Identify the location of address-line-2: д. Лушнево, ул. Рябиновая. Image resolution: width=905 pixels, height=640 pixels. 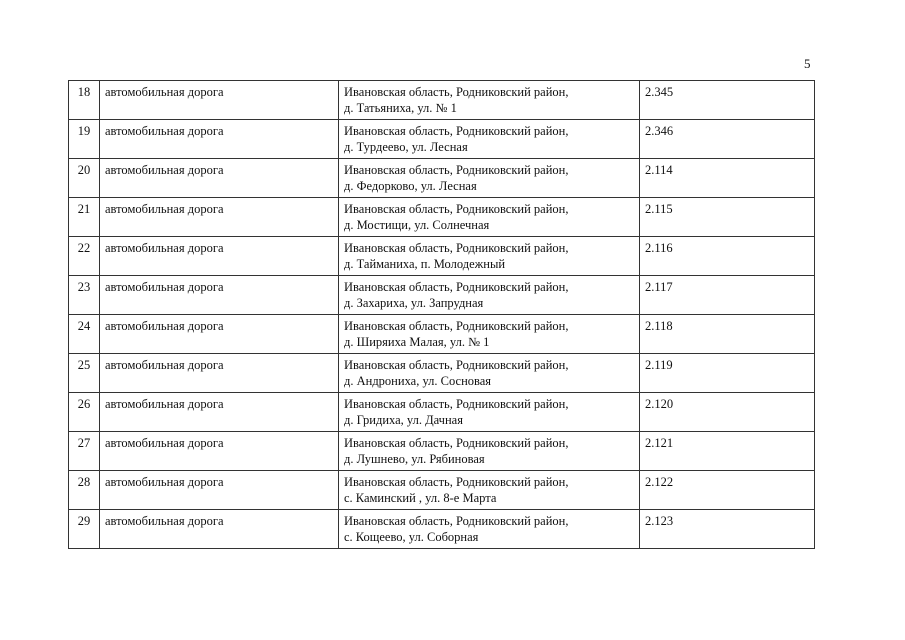
(414, 459).